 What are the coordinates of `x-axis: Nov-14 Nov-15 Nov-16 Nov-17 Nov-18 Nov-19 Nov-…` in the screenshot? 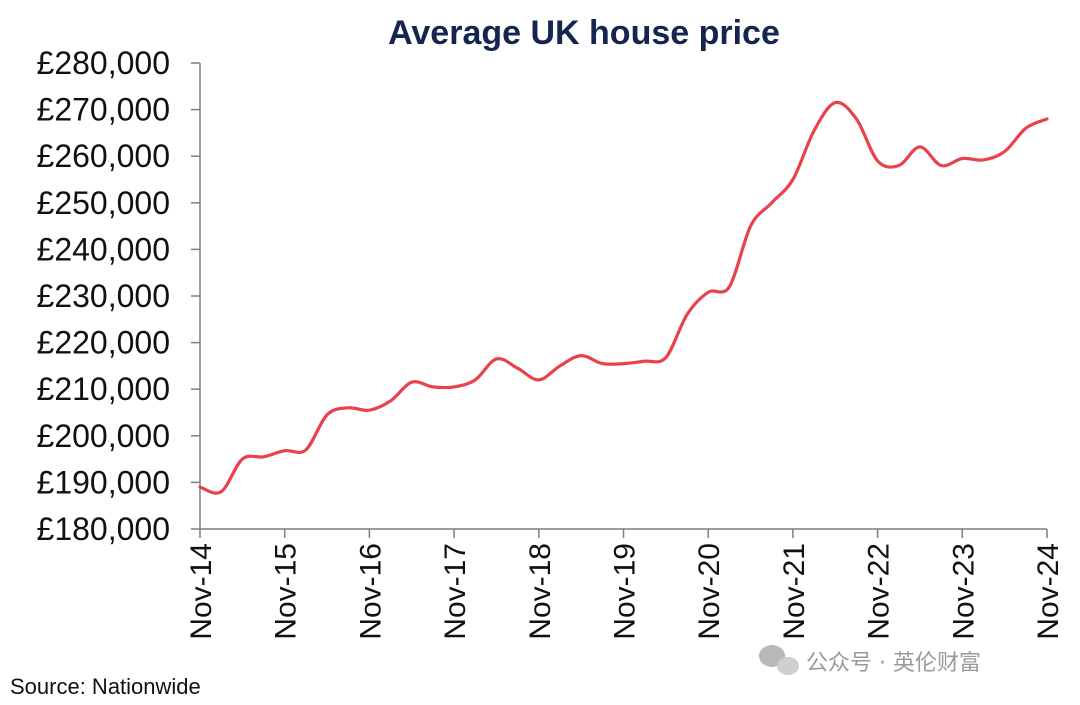 It's located at (625, 584).